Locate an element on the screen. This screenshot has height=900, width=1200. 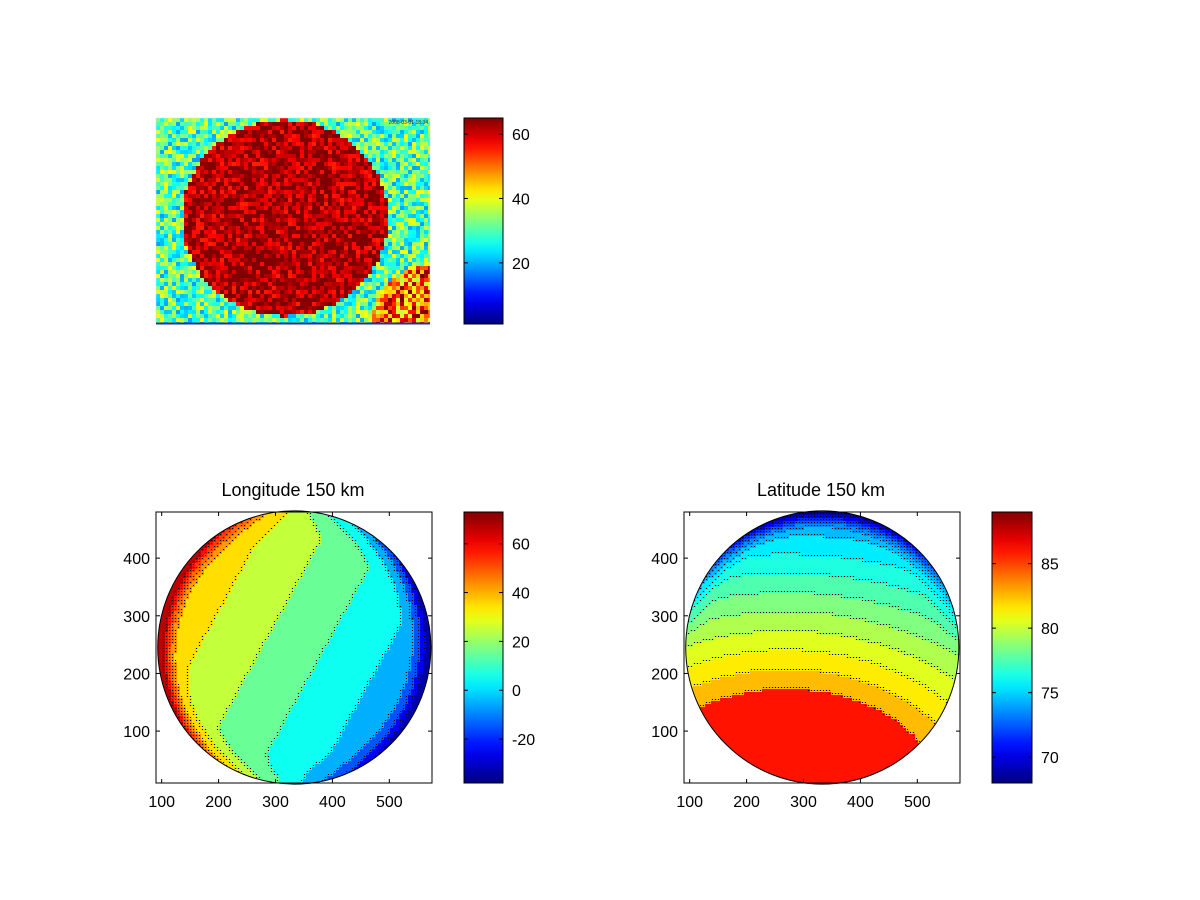
colorbar-longitude-fill is located at coordinates (483, 647).